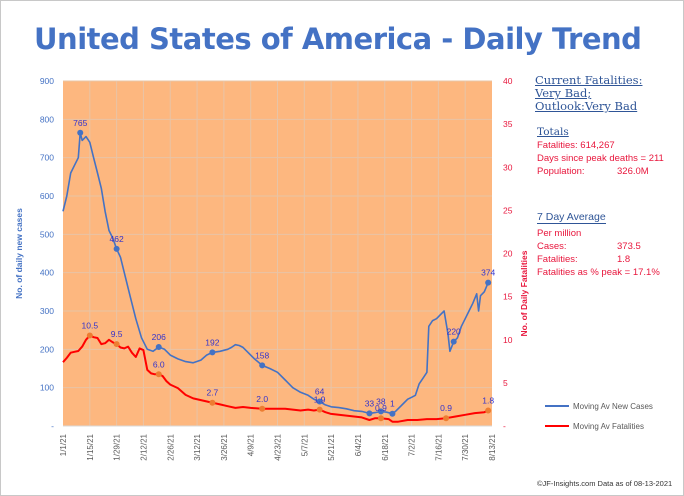 The image size is (684, 496). Describe the element at coordinates (170, 446) in the screenshot. I see `x-tick-label: 2/26/21` at that location.